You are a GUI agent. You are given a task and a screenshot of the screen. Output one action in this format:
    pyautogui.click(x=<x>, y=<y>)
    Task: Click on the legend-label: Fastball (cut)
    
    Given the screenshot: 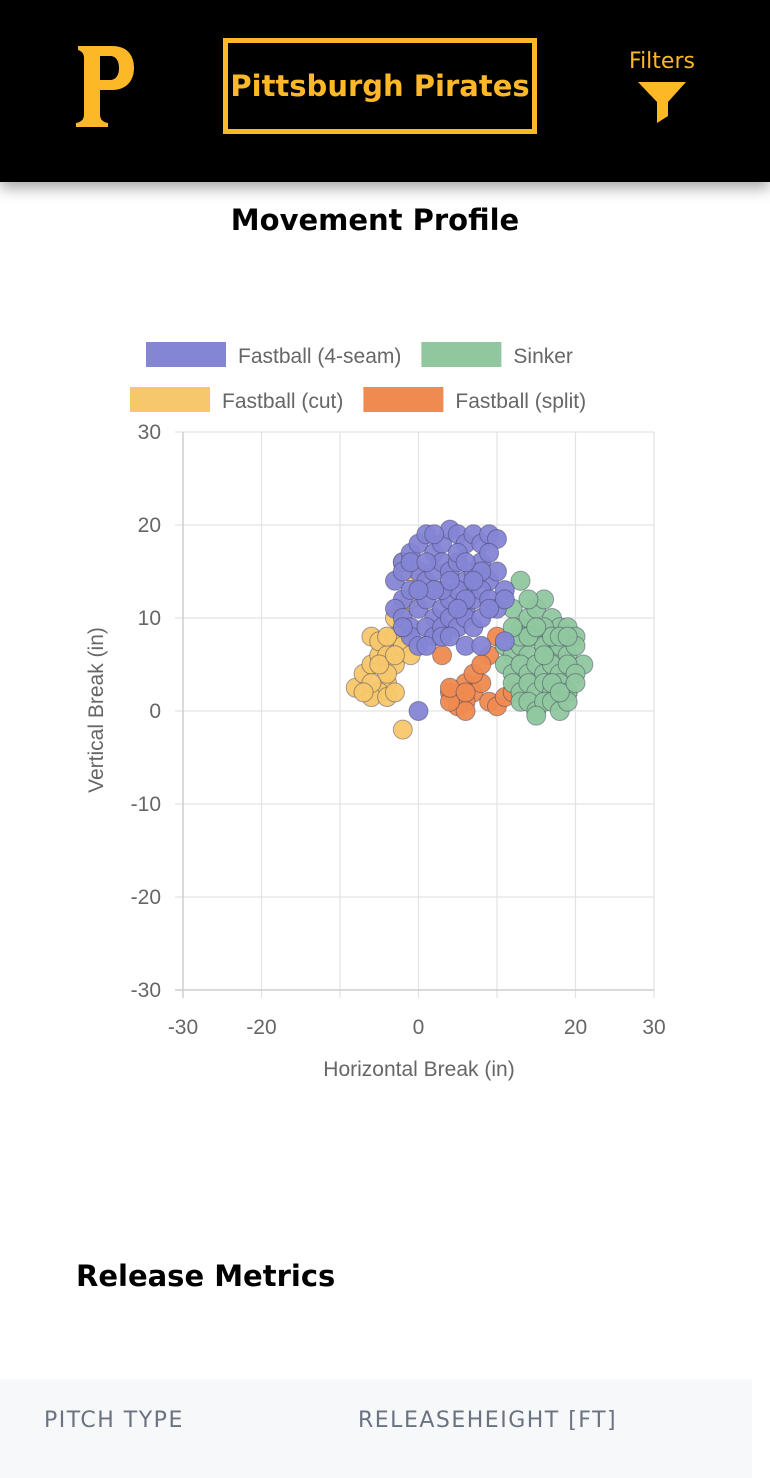 What is the action you would take?
    pyautogui.click(x=282, y=401)
    